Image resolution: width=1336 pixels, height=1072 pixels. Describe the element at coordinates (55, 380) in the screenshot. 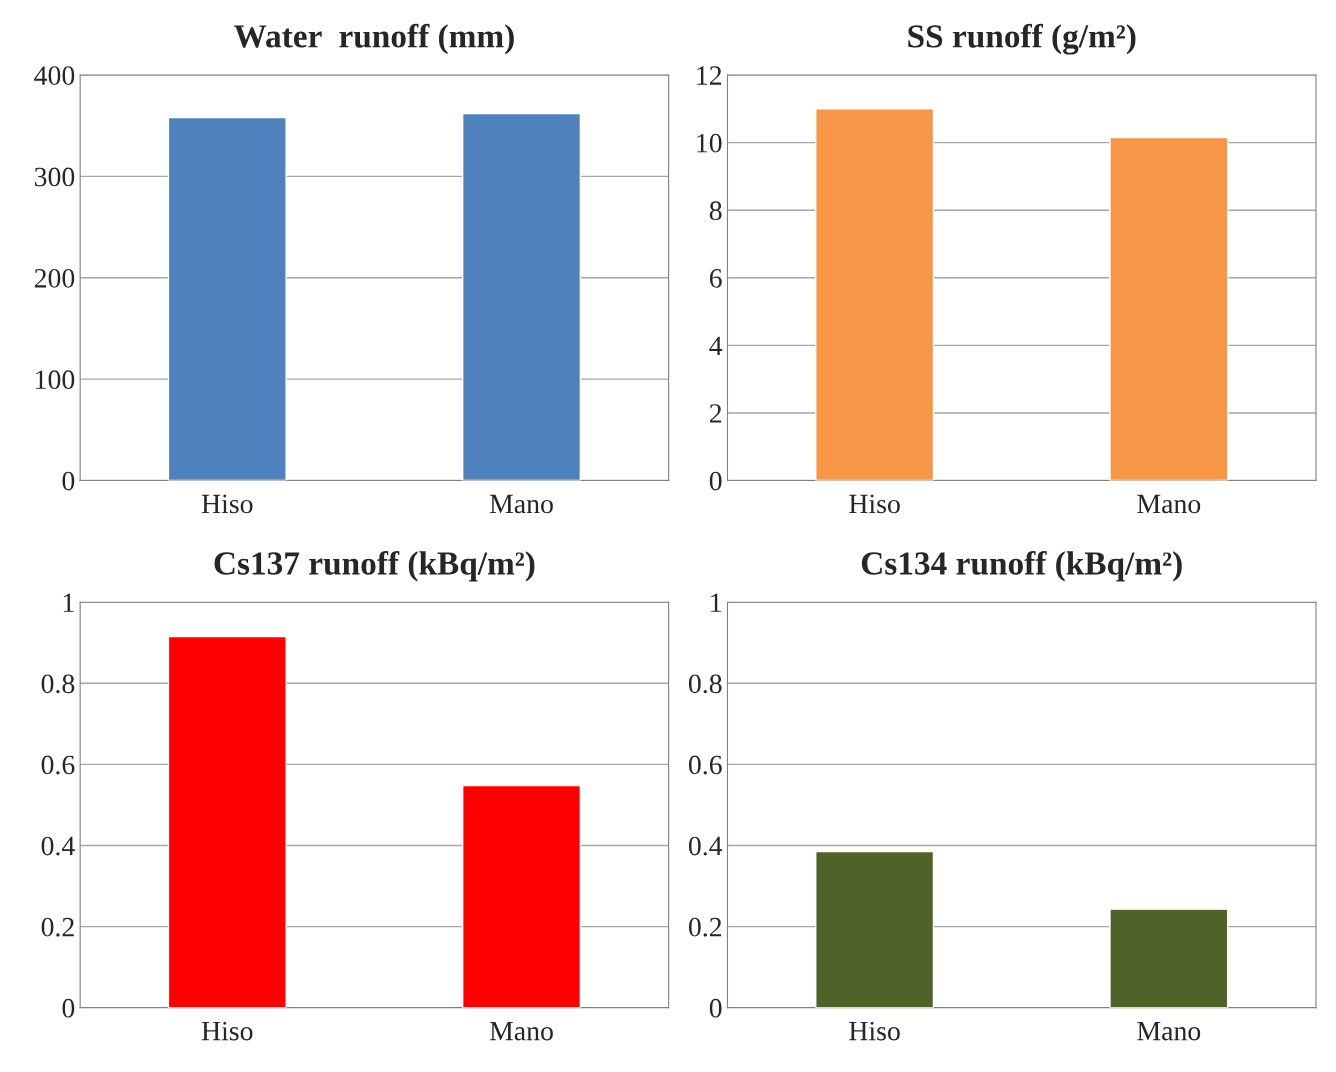

I see `y-tick-label: 100` at that location.